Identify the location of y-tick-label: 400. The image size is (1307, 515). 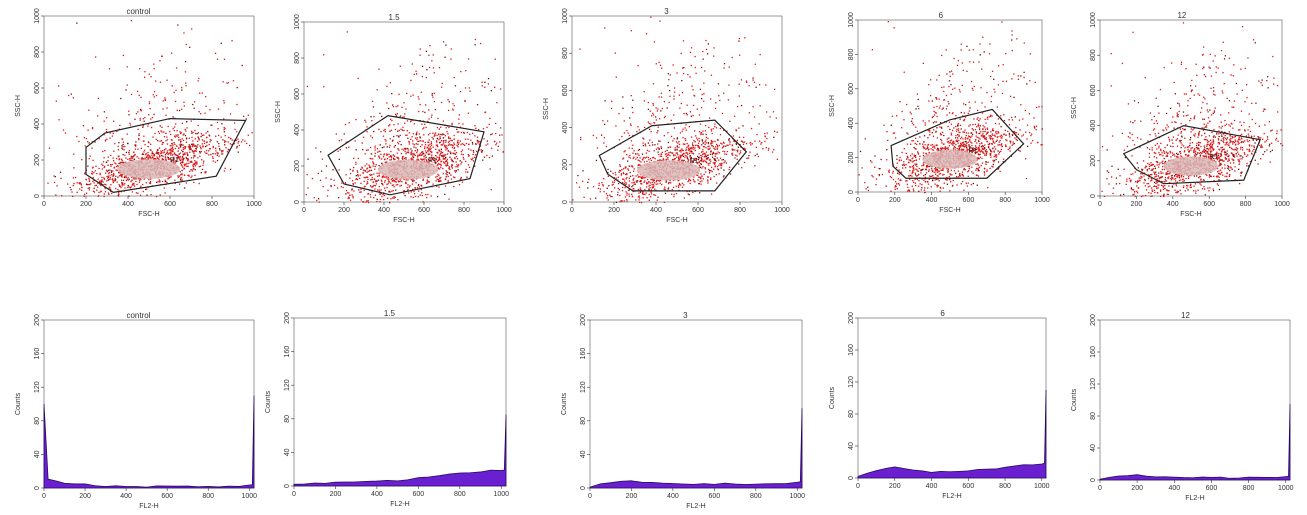
(565, 128).